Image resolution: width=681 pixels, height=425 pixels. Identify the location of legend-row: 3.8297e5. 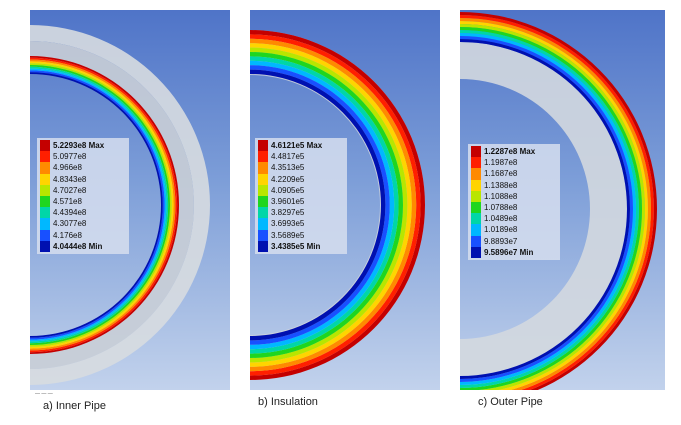
(301, 213).